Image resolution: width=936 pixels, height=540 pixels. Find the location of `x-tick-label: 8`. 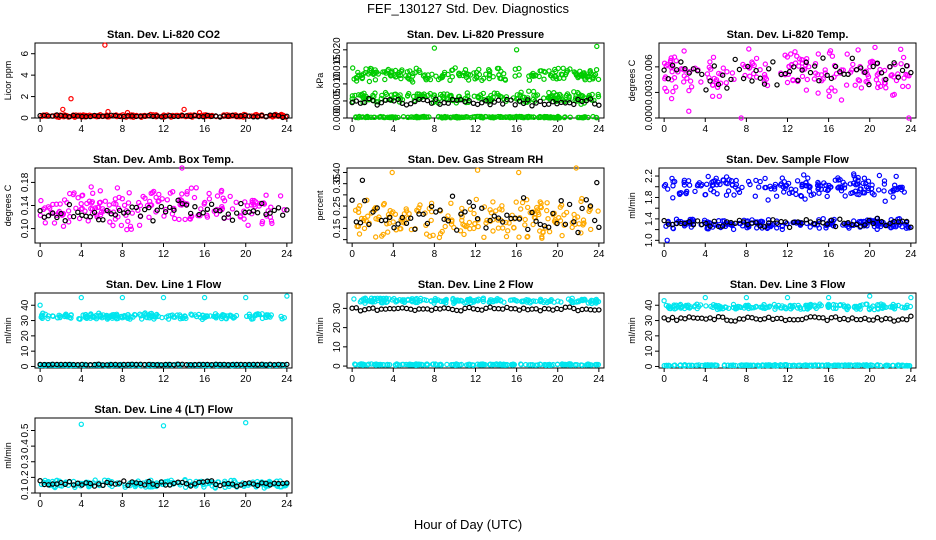

x-tick-label: 8 is located at coordinates (747, 129).